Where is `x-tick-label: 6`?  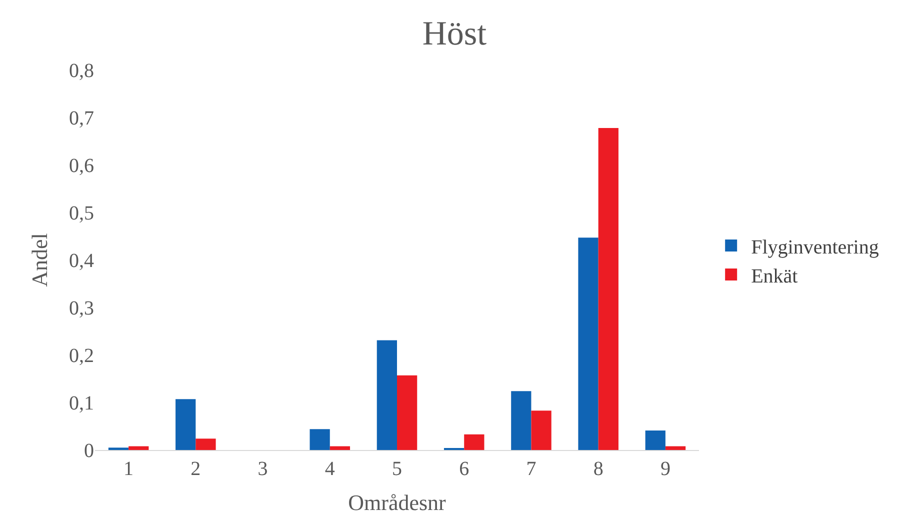
x-tick-label: 6 is located at coordinates (464, 469).